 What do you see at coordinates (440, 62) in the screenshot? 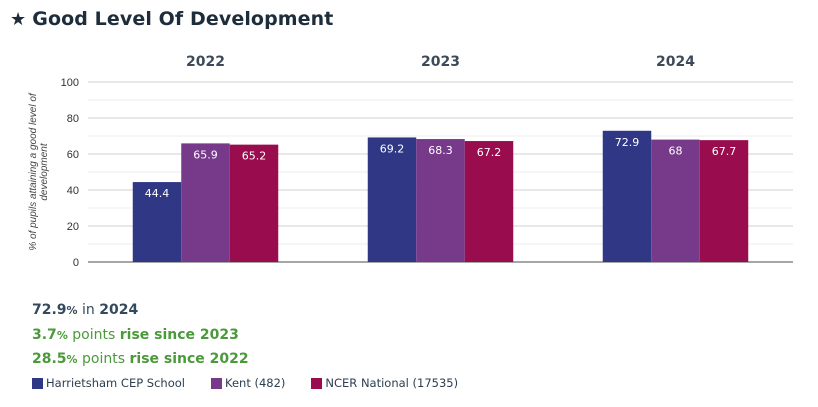
I see `category-label: 2023` at bounding box center [440, 62].